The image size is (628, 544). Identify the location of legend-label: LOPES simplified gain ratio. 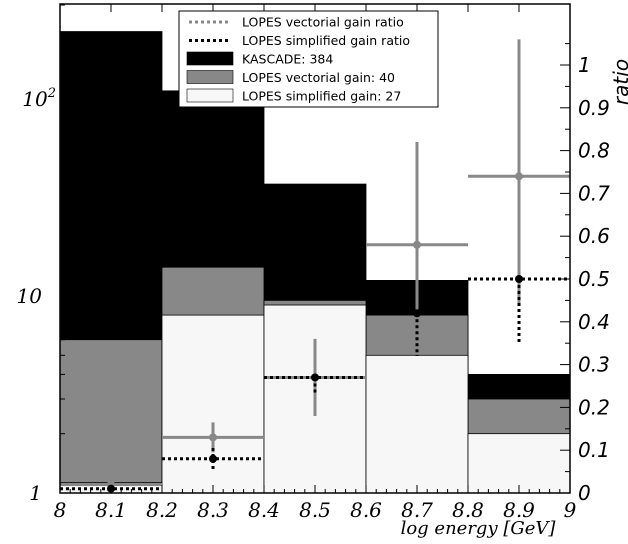
(326, 40).